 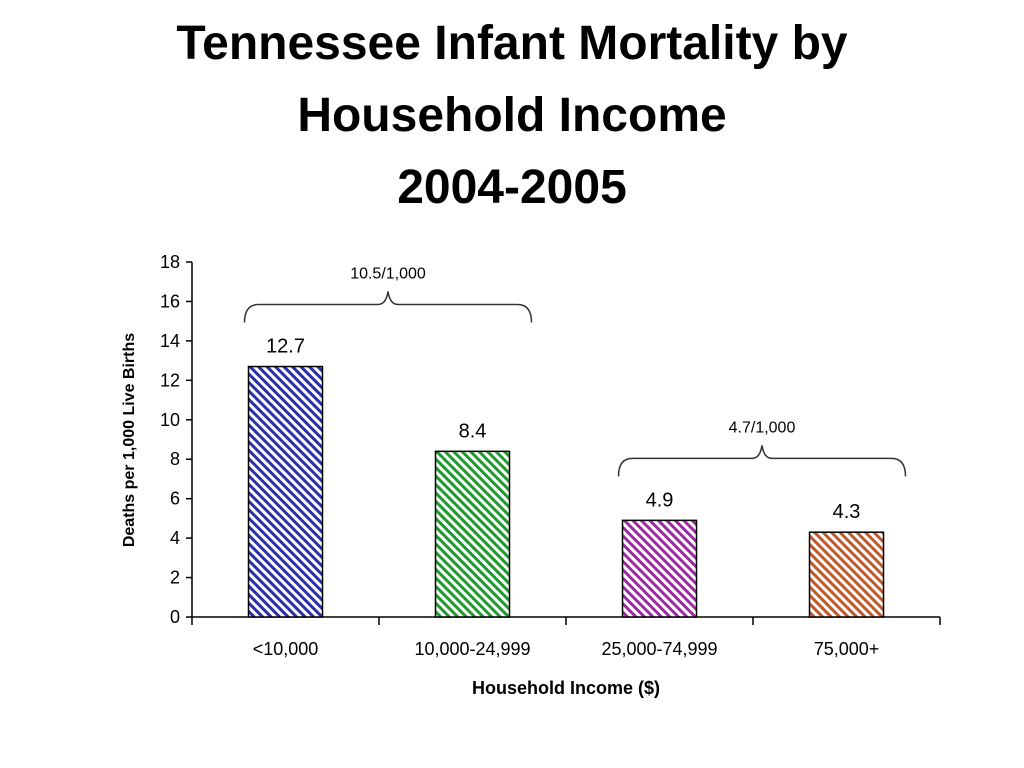 What do you see at coordinates (175, 459) in the screenshot?
I see `y-tick-label: 8` at bounding box center [175, 459].